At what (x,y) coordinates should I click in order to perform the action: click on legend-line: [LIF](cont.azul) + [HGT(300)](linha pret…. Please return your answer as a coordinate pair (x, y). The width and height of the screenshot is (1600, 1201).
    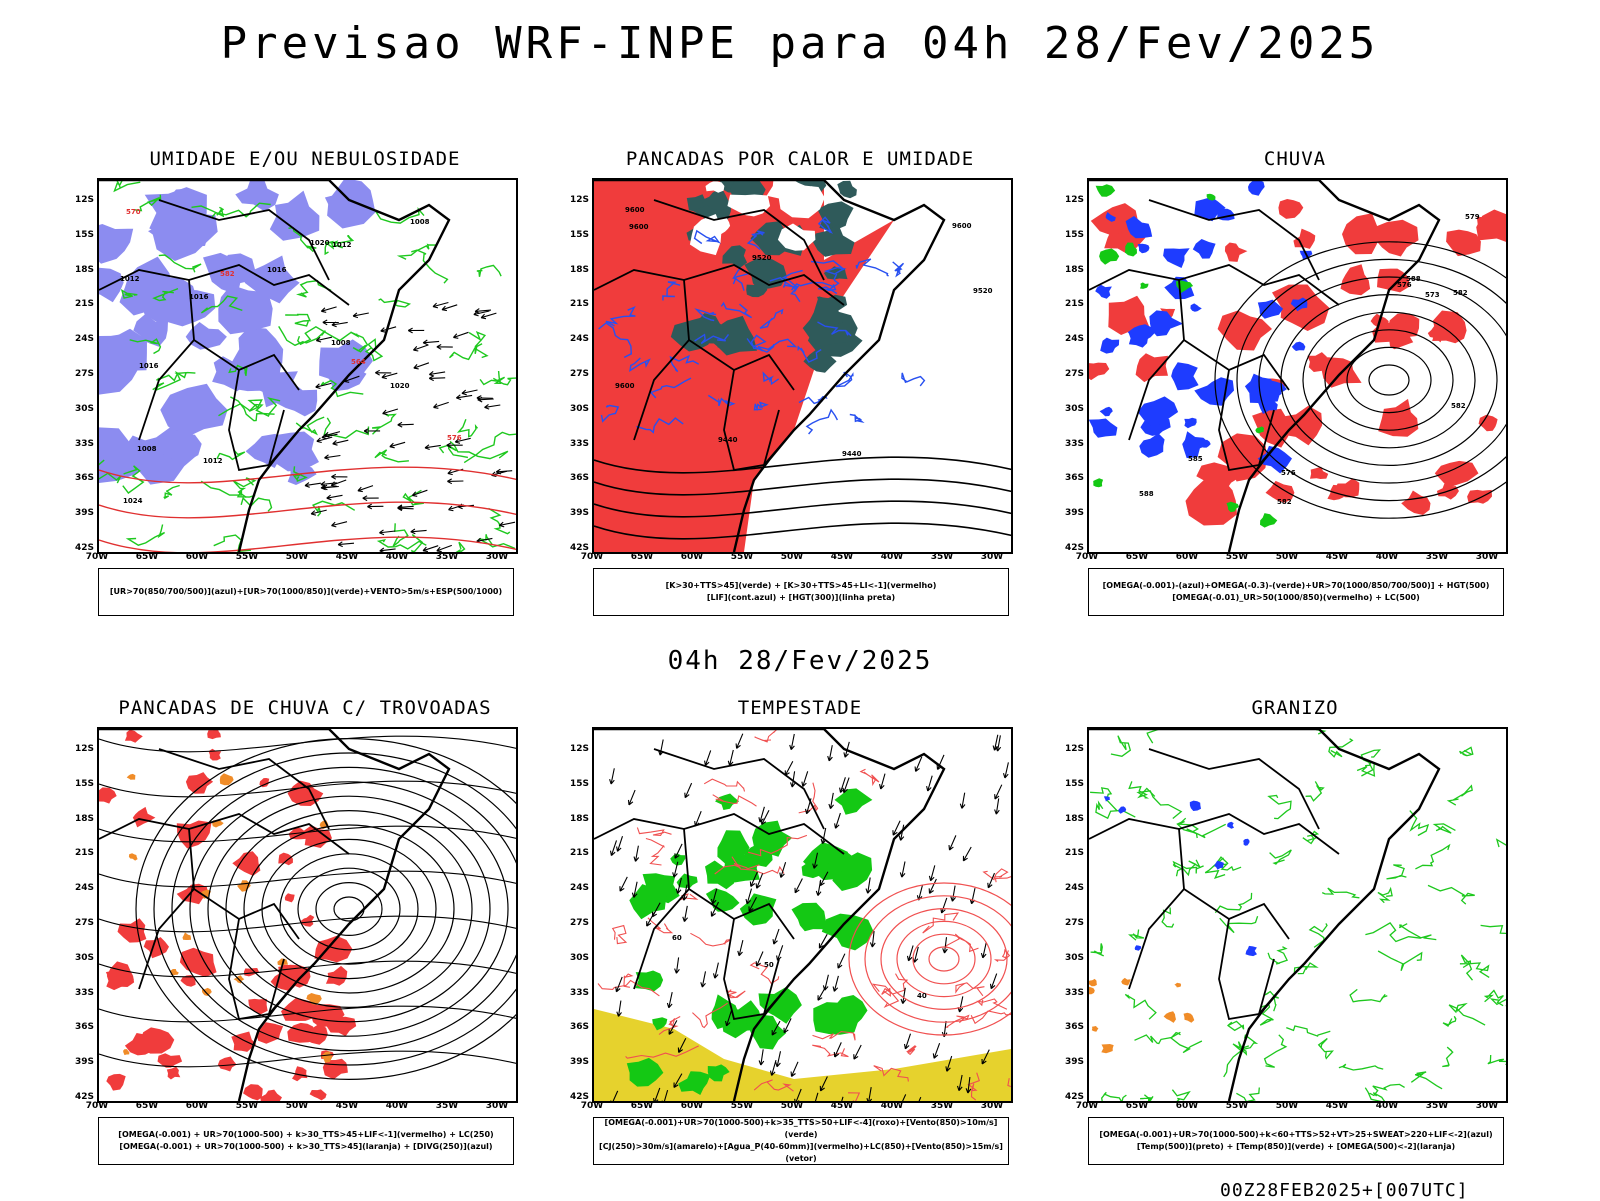
    Looking at the image, I should click on (801, 597).